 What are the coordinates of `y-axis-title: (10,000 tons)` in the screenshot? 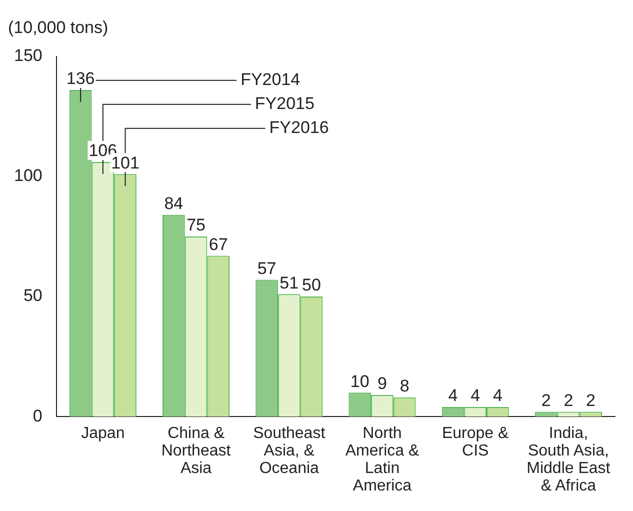 It's located at (58, 27).